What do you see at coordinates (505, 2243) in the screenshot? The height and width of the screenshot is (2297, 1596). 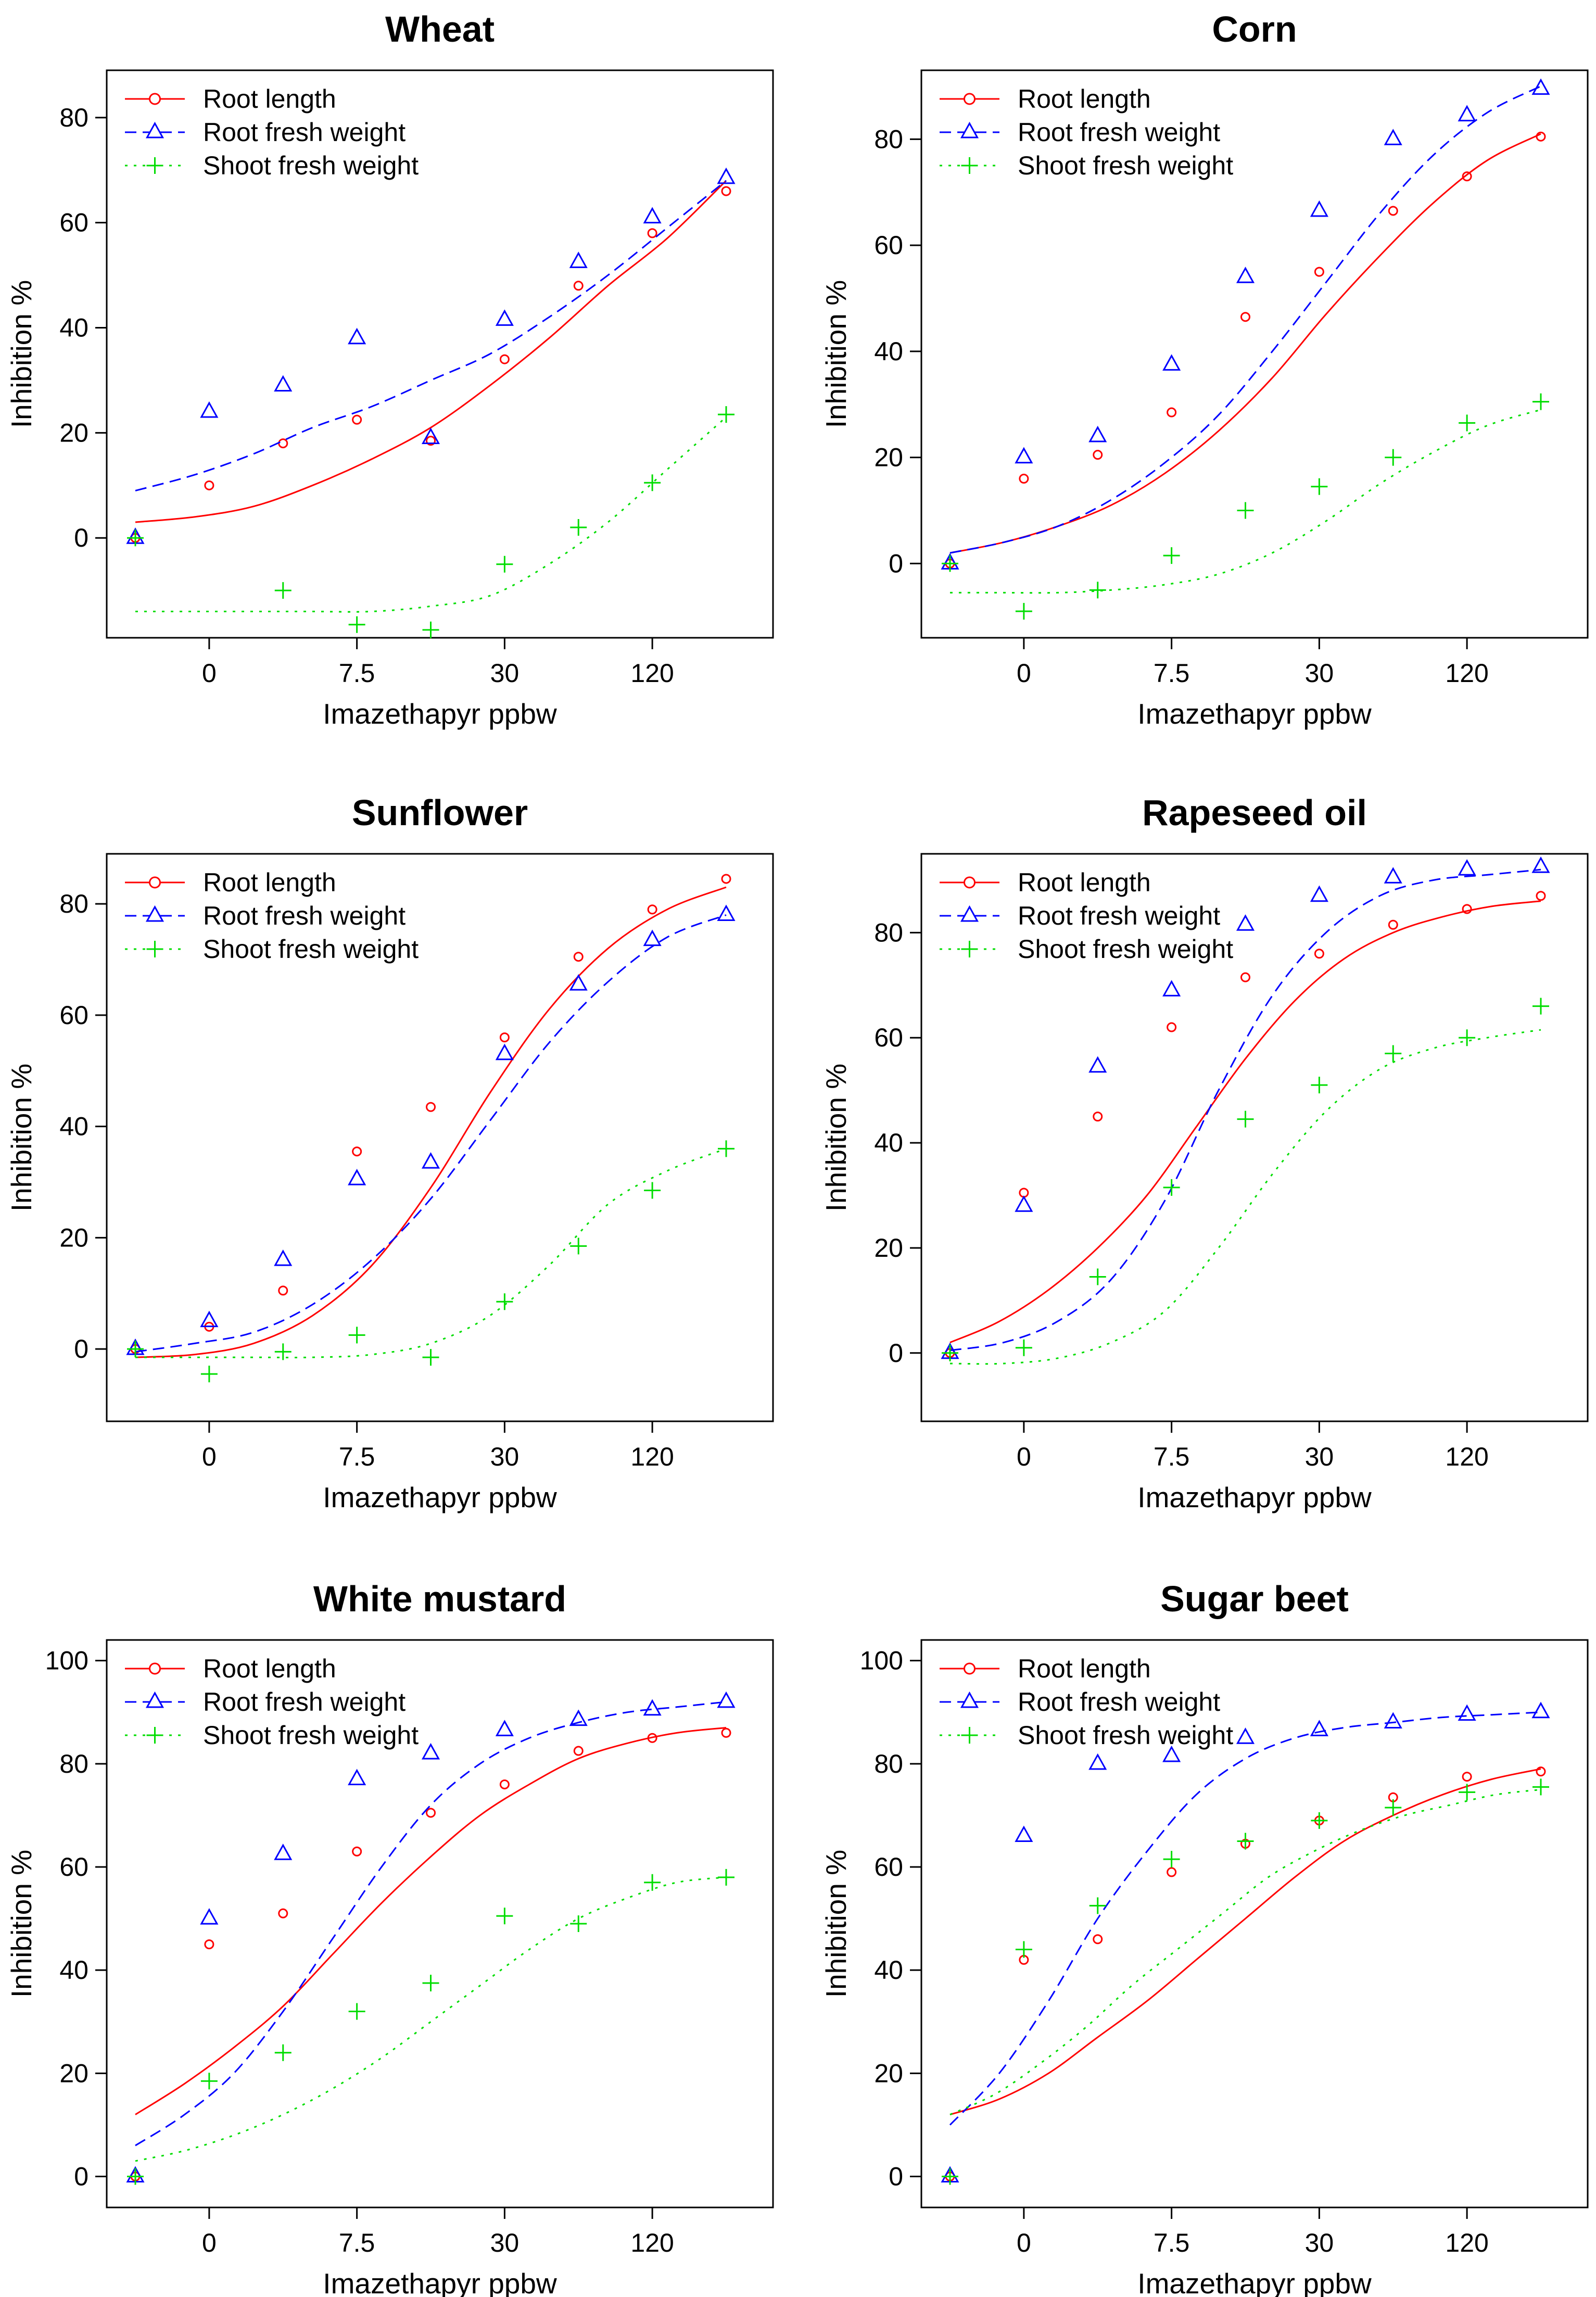 I see `x-tick-label: 30` at bounding box center [505, 2243].